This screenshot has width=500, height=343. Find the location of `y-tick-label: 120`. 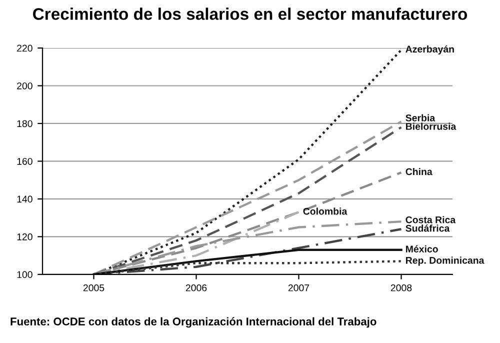

y-tick-label: 120 is located at coordinates (24, 236).